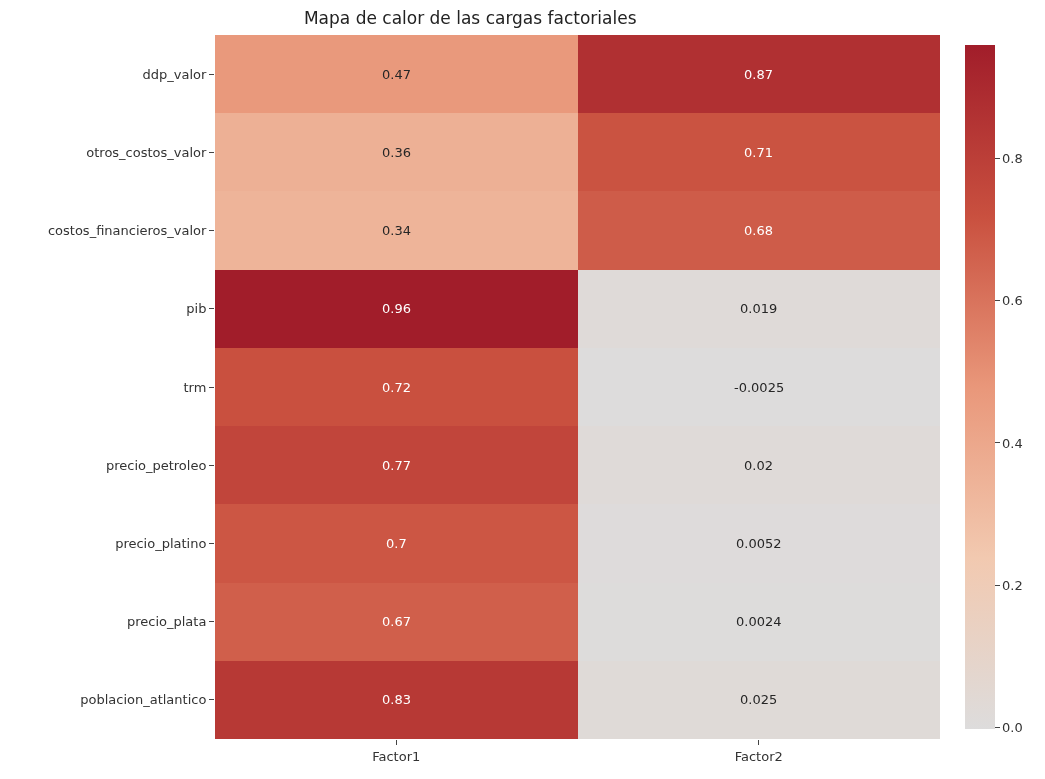 The width and height of the screenshot is (1045, 779). I want to click on data-label: 0.025, so click(759, 699).